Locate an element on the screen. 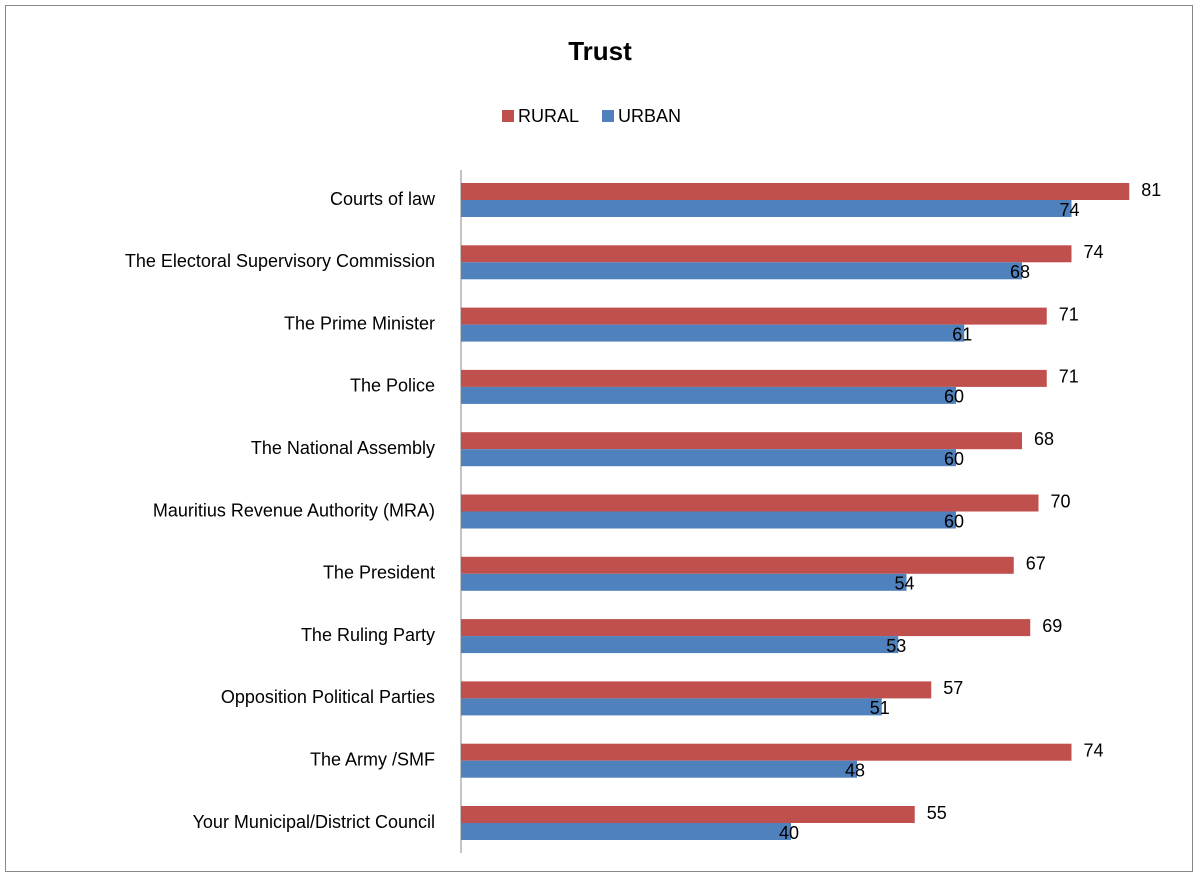  value-label: 70 is located at coordinates (1061, 501).